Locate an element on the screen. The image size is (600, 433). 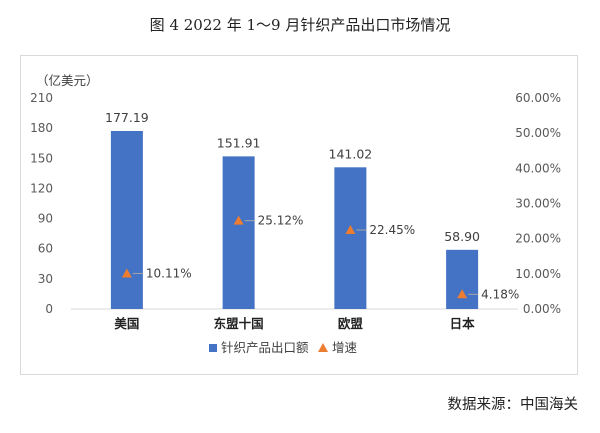
legend-marker-swatch is located at coordinates (323, 347).